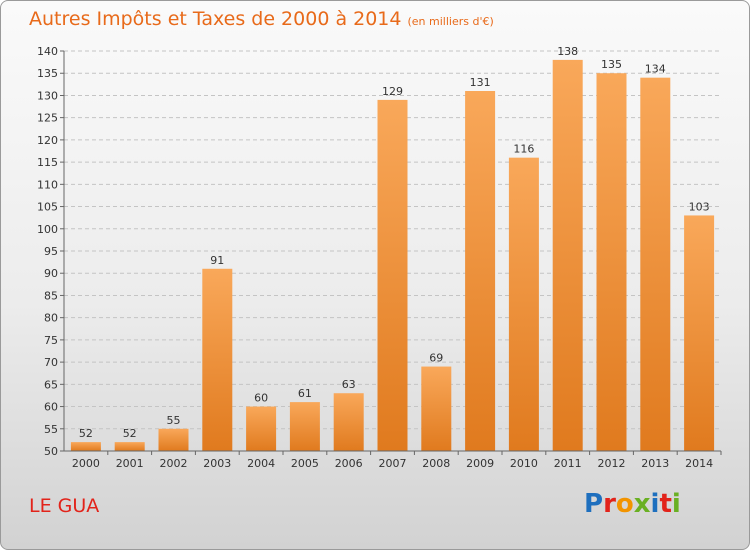  What do you see at coordinates (47, 51) in the screenshot?
I see `y-tick-label: 140` at bounding box center [47, 51].